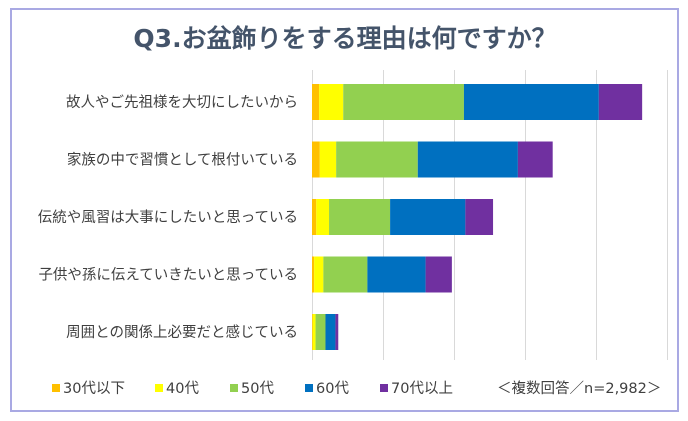  What do you see at coordinates (579, 388) in the screenshot?
I see `sample-note: ＜複数回答／n=2,982＞` at bounding box center [579, 388].